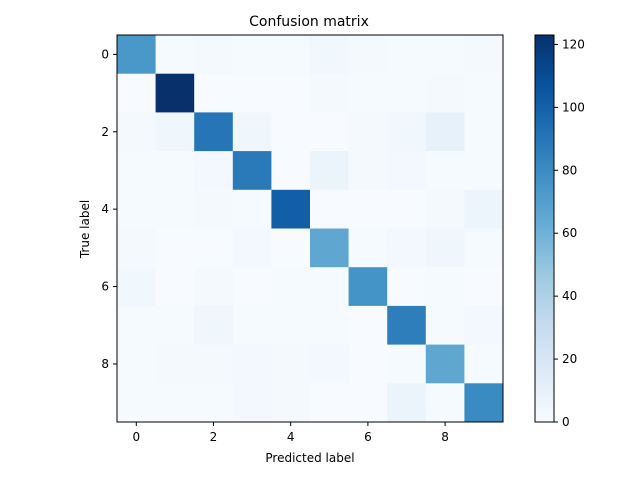 This screenshot has width=640, height=480. What do you see at coordinates (573, 44) in the screenshot?
I see `colorbar-tick-label: 120` at bounding box center [573, 44].